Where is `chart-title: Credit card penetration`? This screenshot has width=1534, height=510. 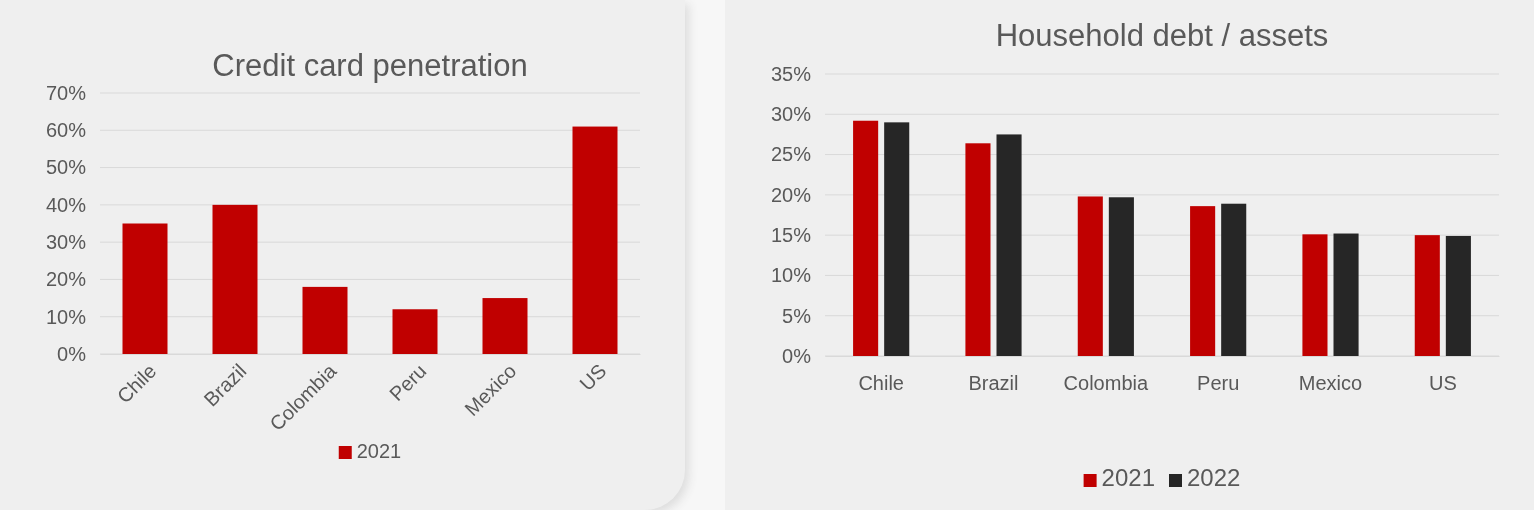 chart-title: Credit card penetration is located at coordinates (370, 65).